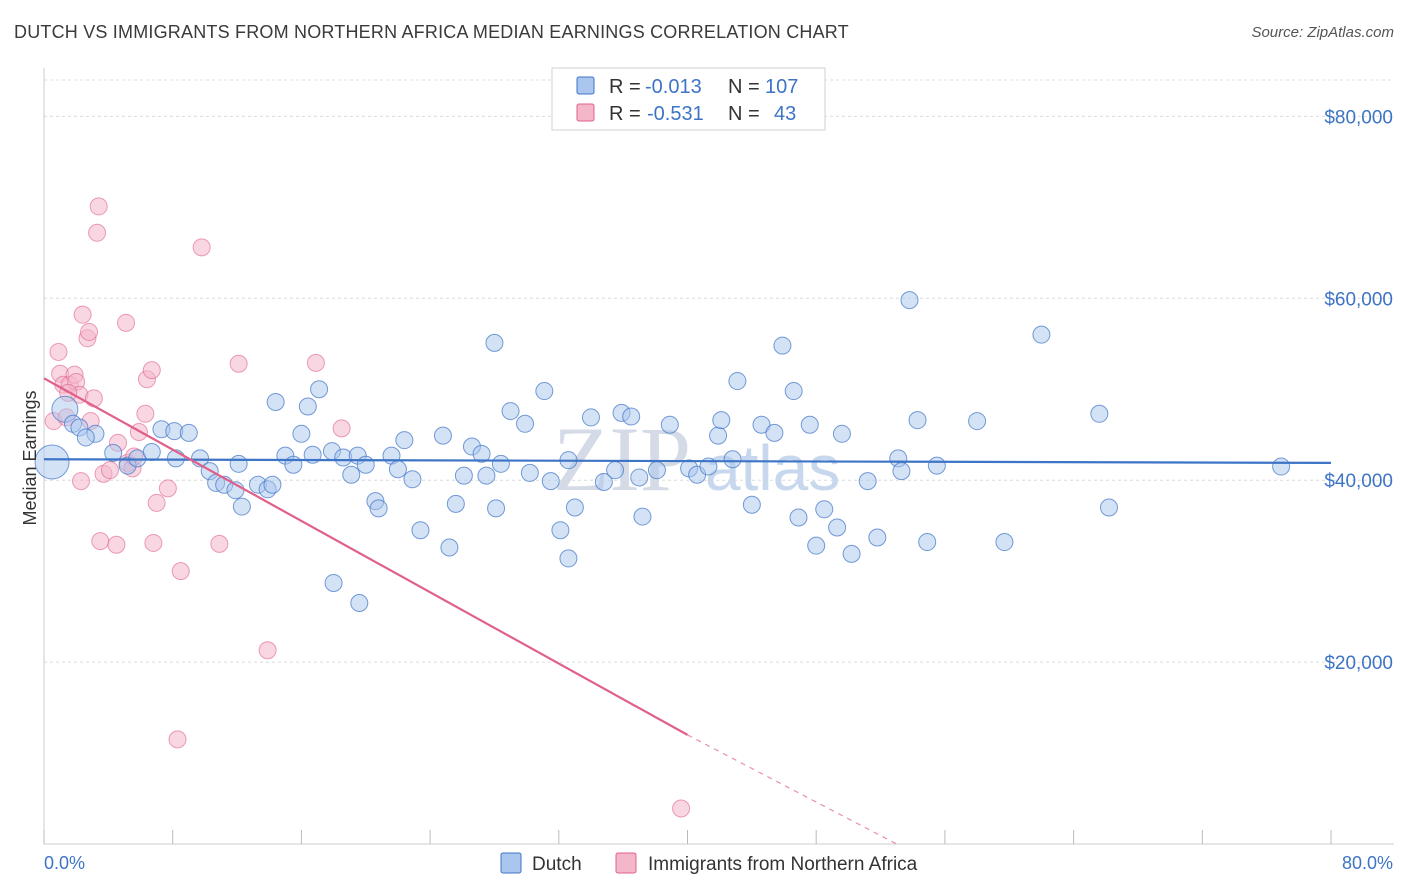 The width and height of the screenshot is (1406, 892). I want to click on legend-r-label-2: R =, so click(625, 114).